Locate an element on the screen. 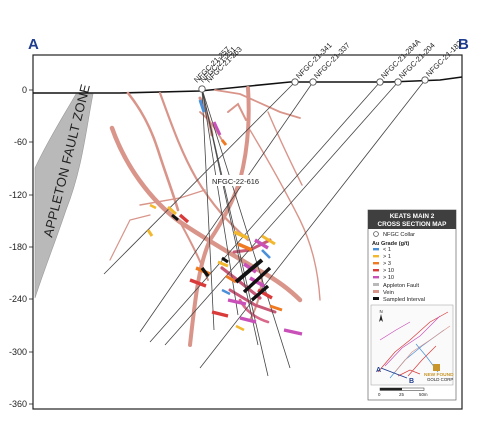  north-arrow-icon is located at coordinates (381, 318).